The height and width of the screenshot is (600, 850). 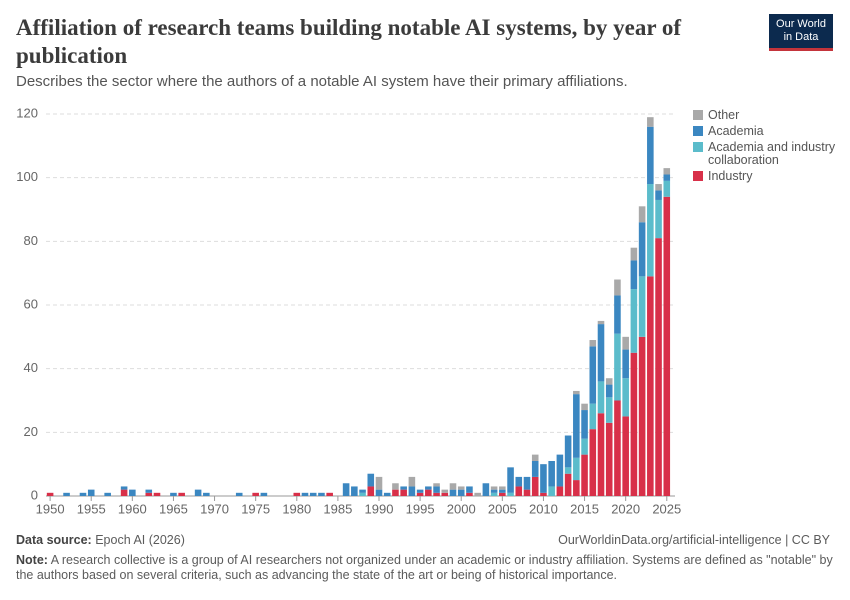 What do you see at coordinates (420, 508) in the screenshot?
I see `x-tick-label: 1995` at bounding box center [420, 508].